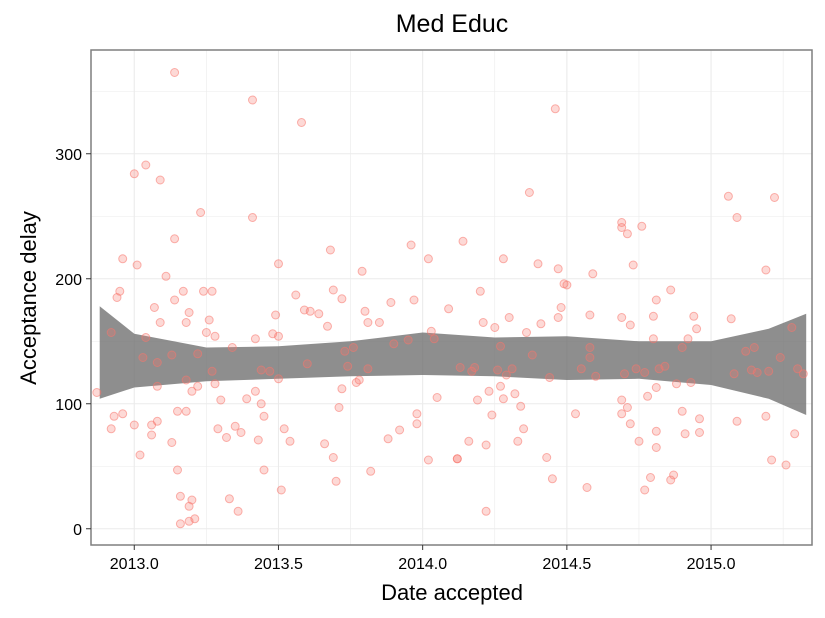  What do you see at coordinates (422, 564) in the screenshot?
I see `x-tick-label: 2014.0` at bounding box center [422, 564].